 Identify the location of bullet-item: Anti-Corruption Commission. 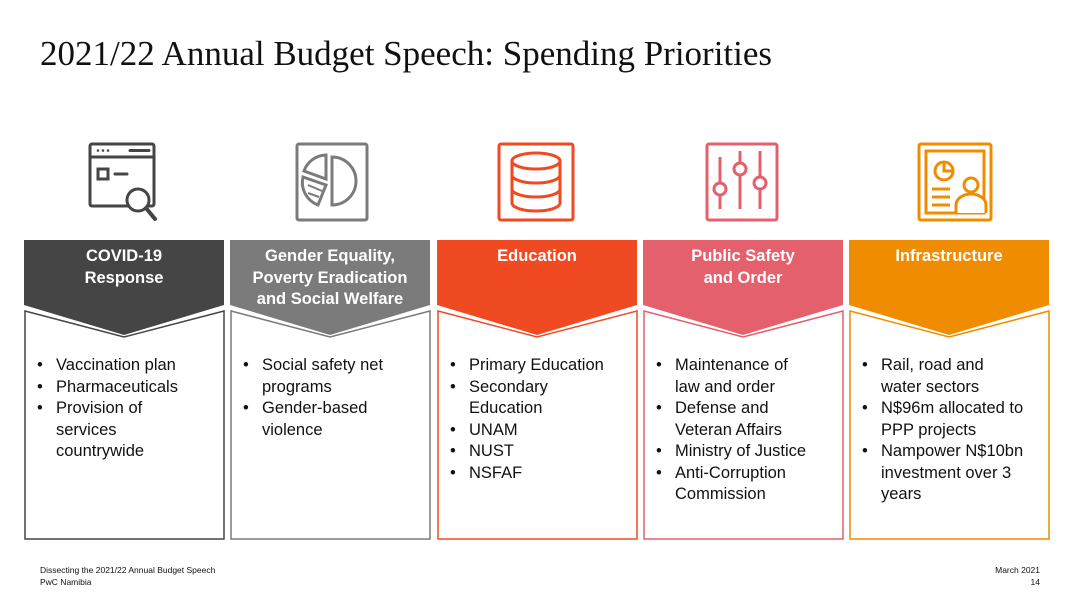
(748, 484).